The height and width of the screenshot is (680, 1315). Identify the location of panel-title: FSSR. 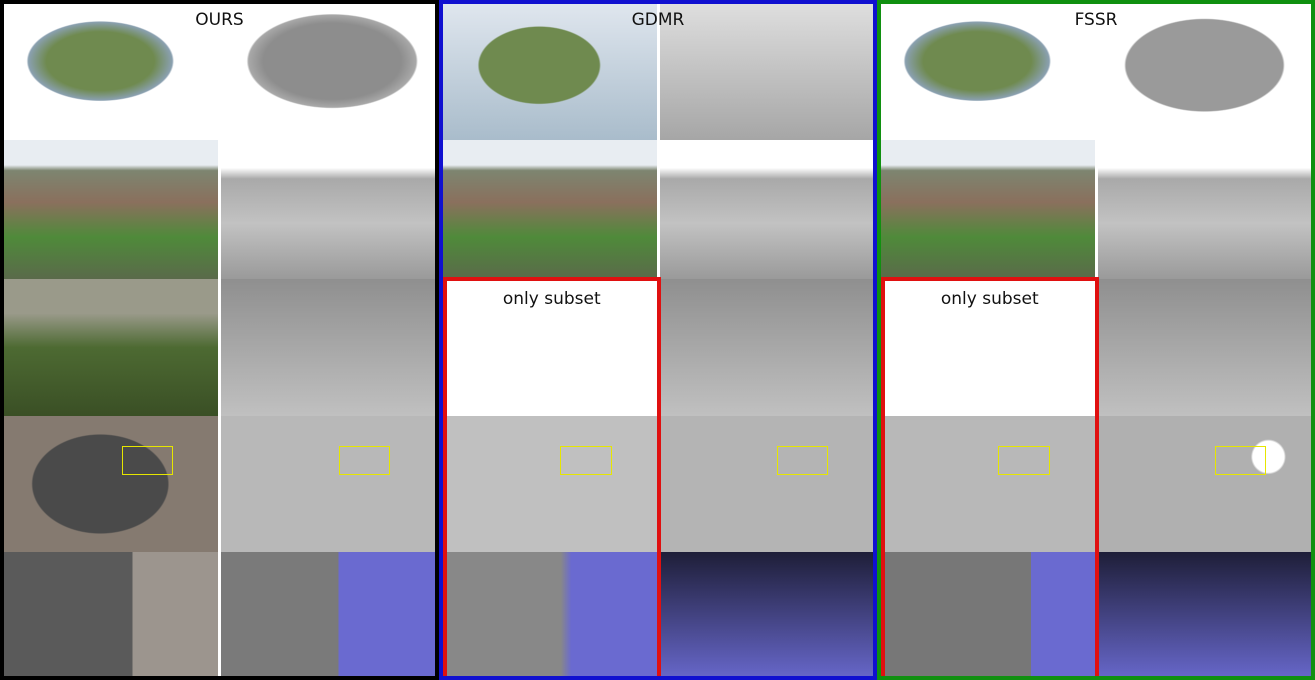
(1096, 20).